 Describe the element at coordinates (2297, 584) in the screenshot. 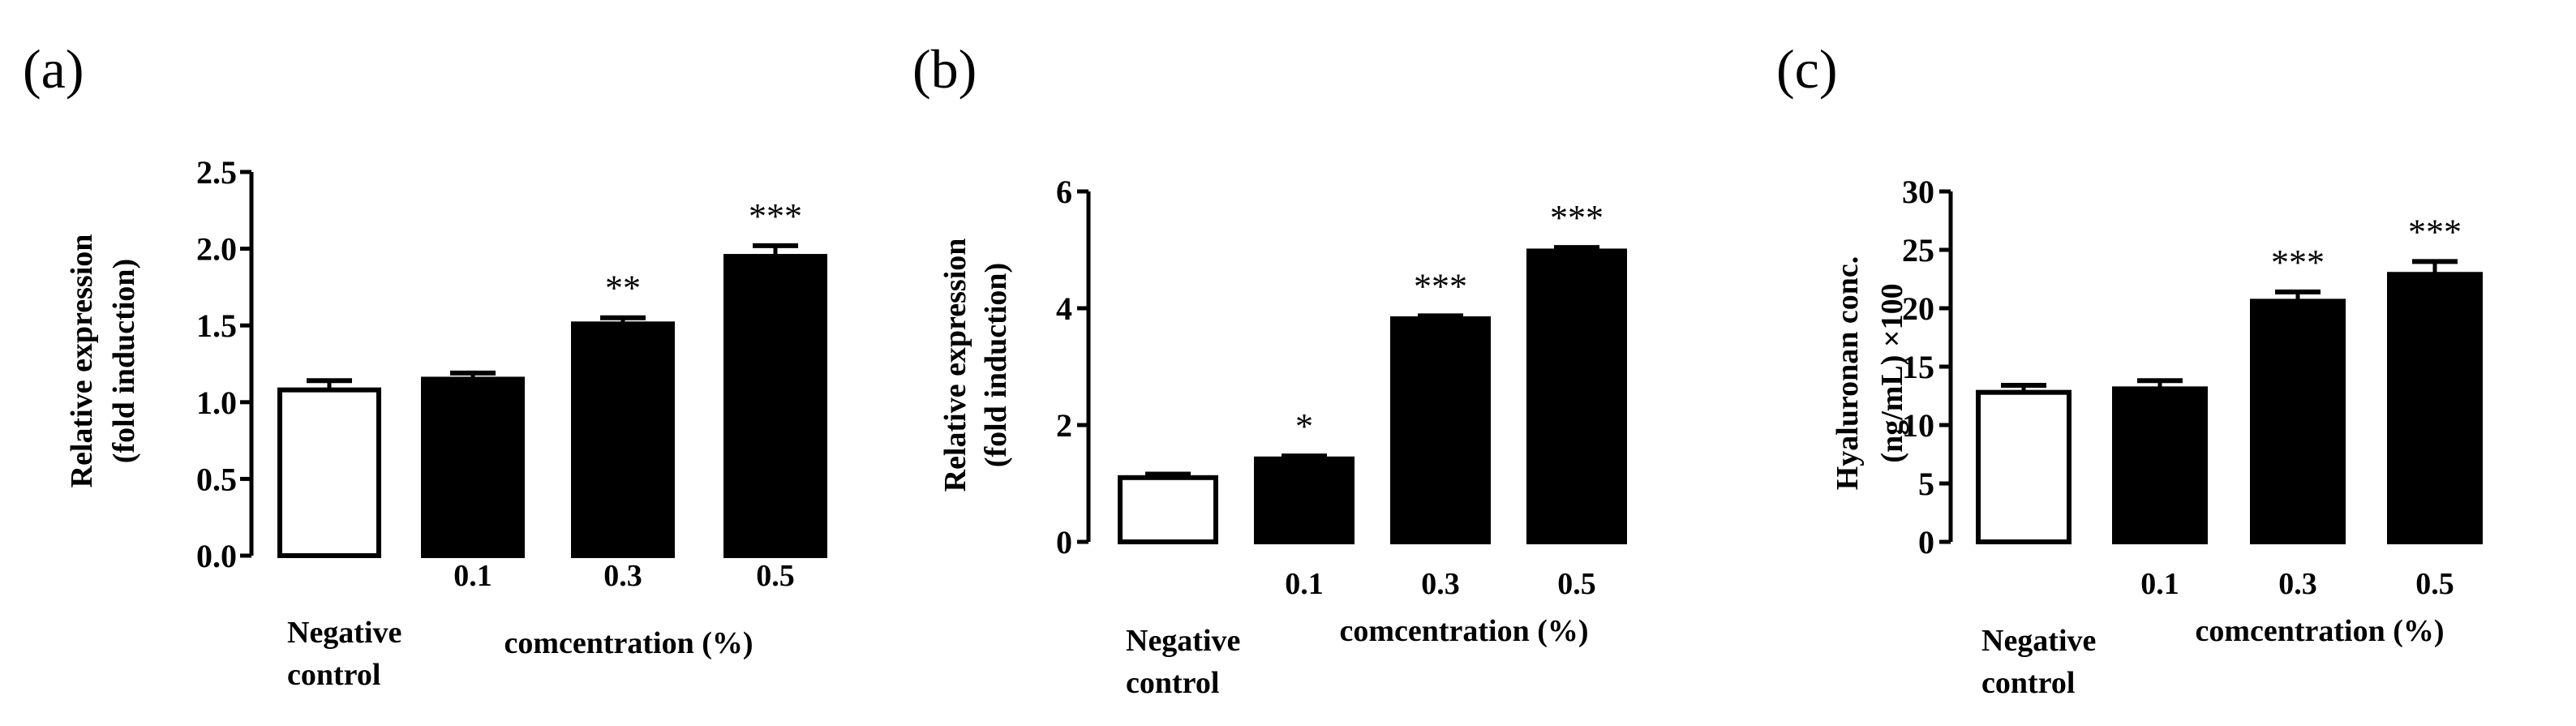

I see `panel-c-category-label: 0.3` at that location.